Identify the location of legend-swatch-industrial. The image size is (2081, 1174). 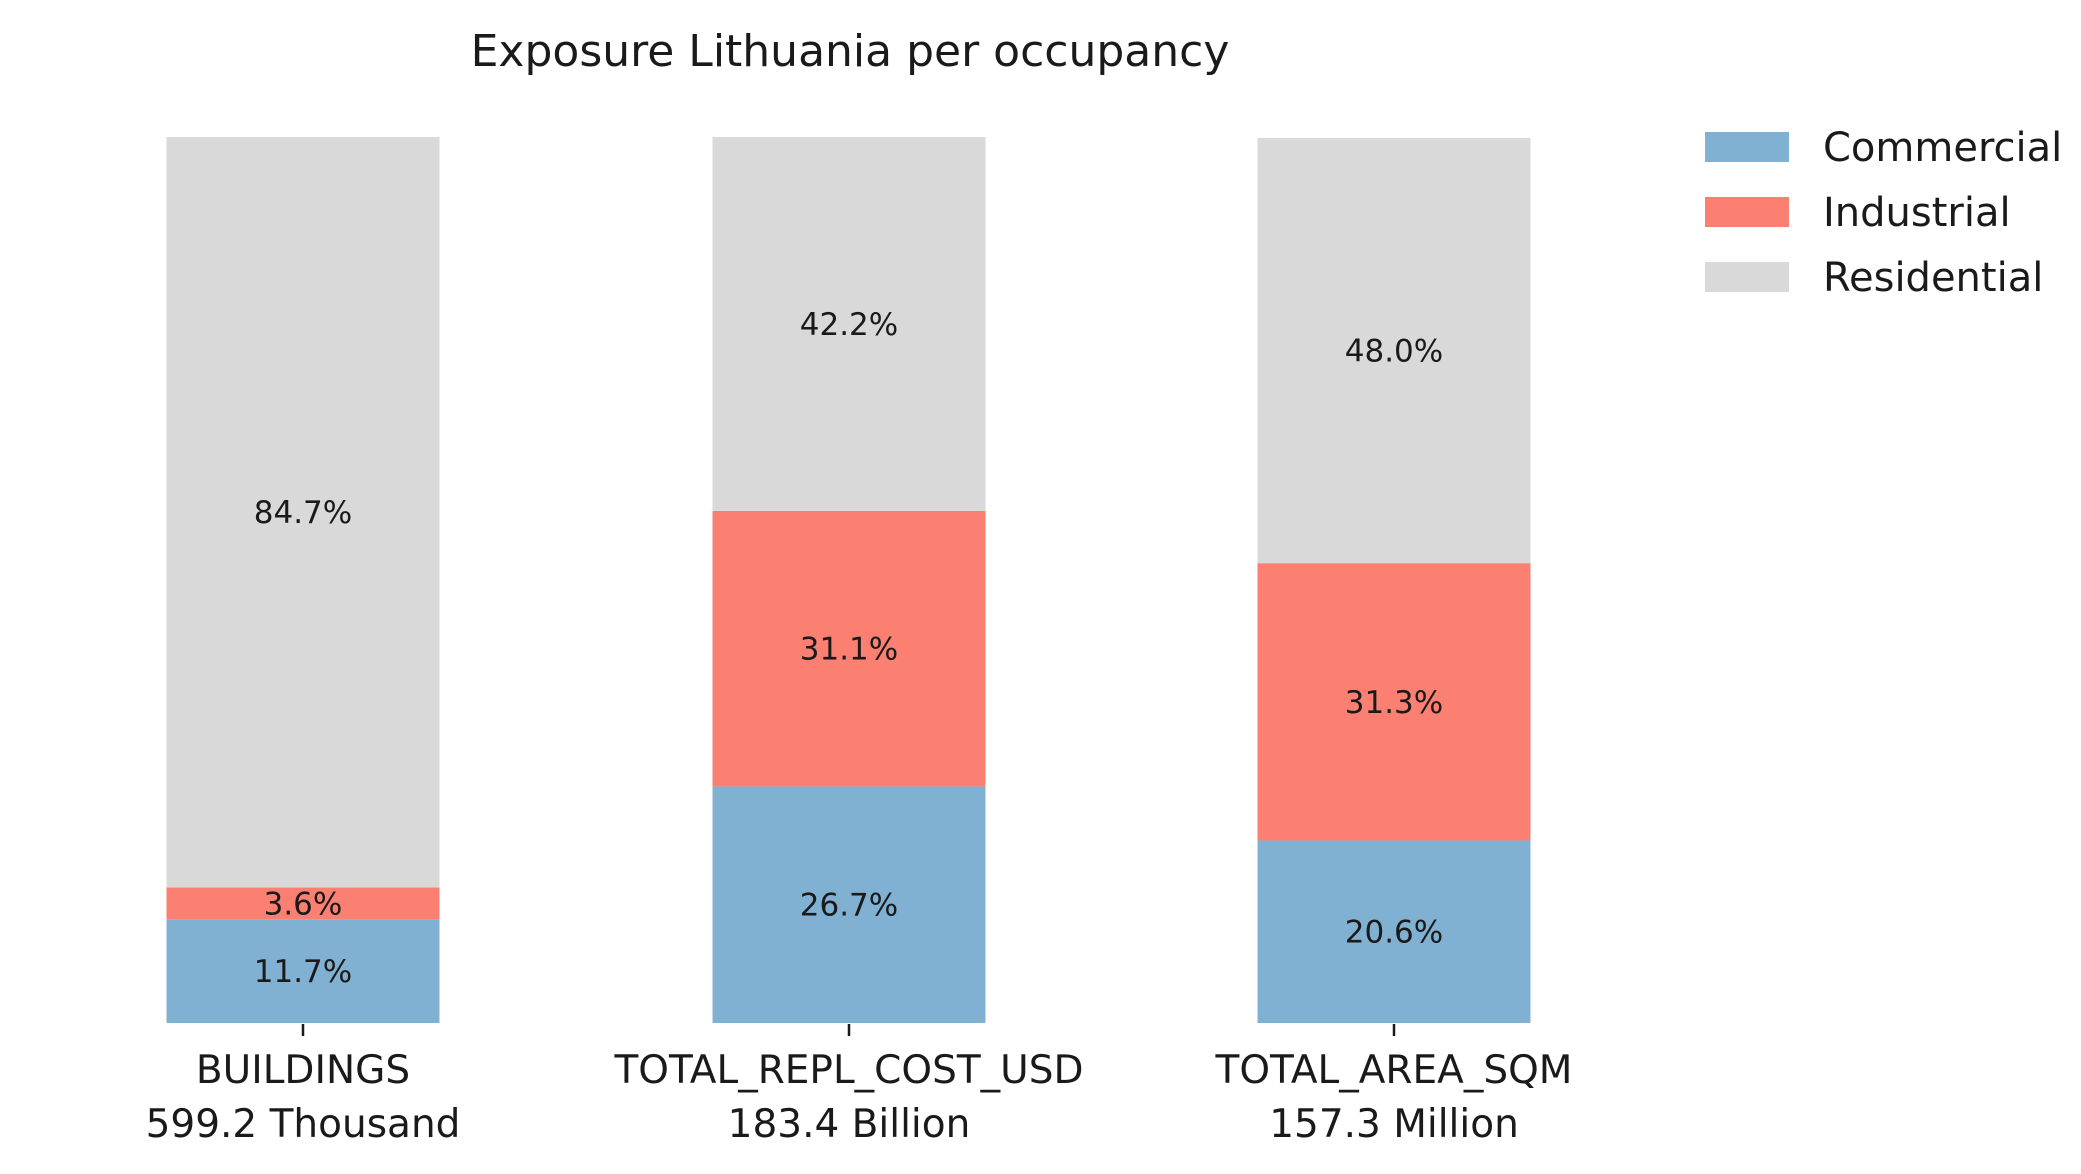
(1747, 212).